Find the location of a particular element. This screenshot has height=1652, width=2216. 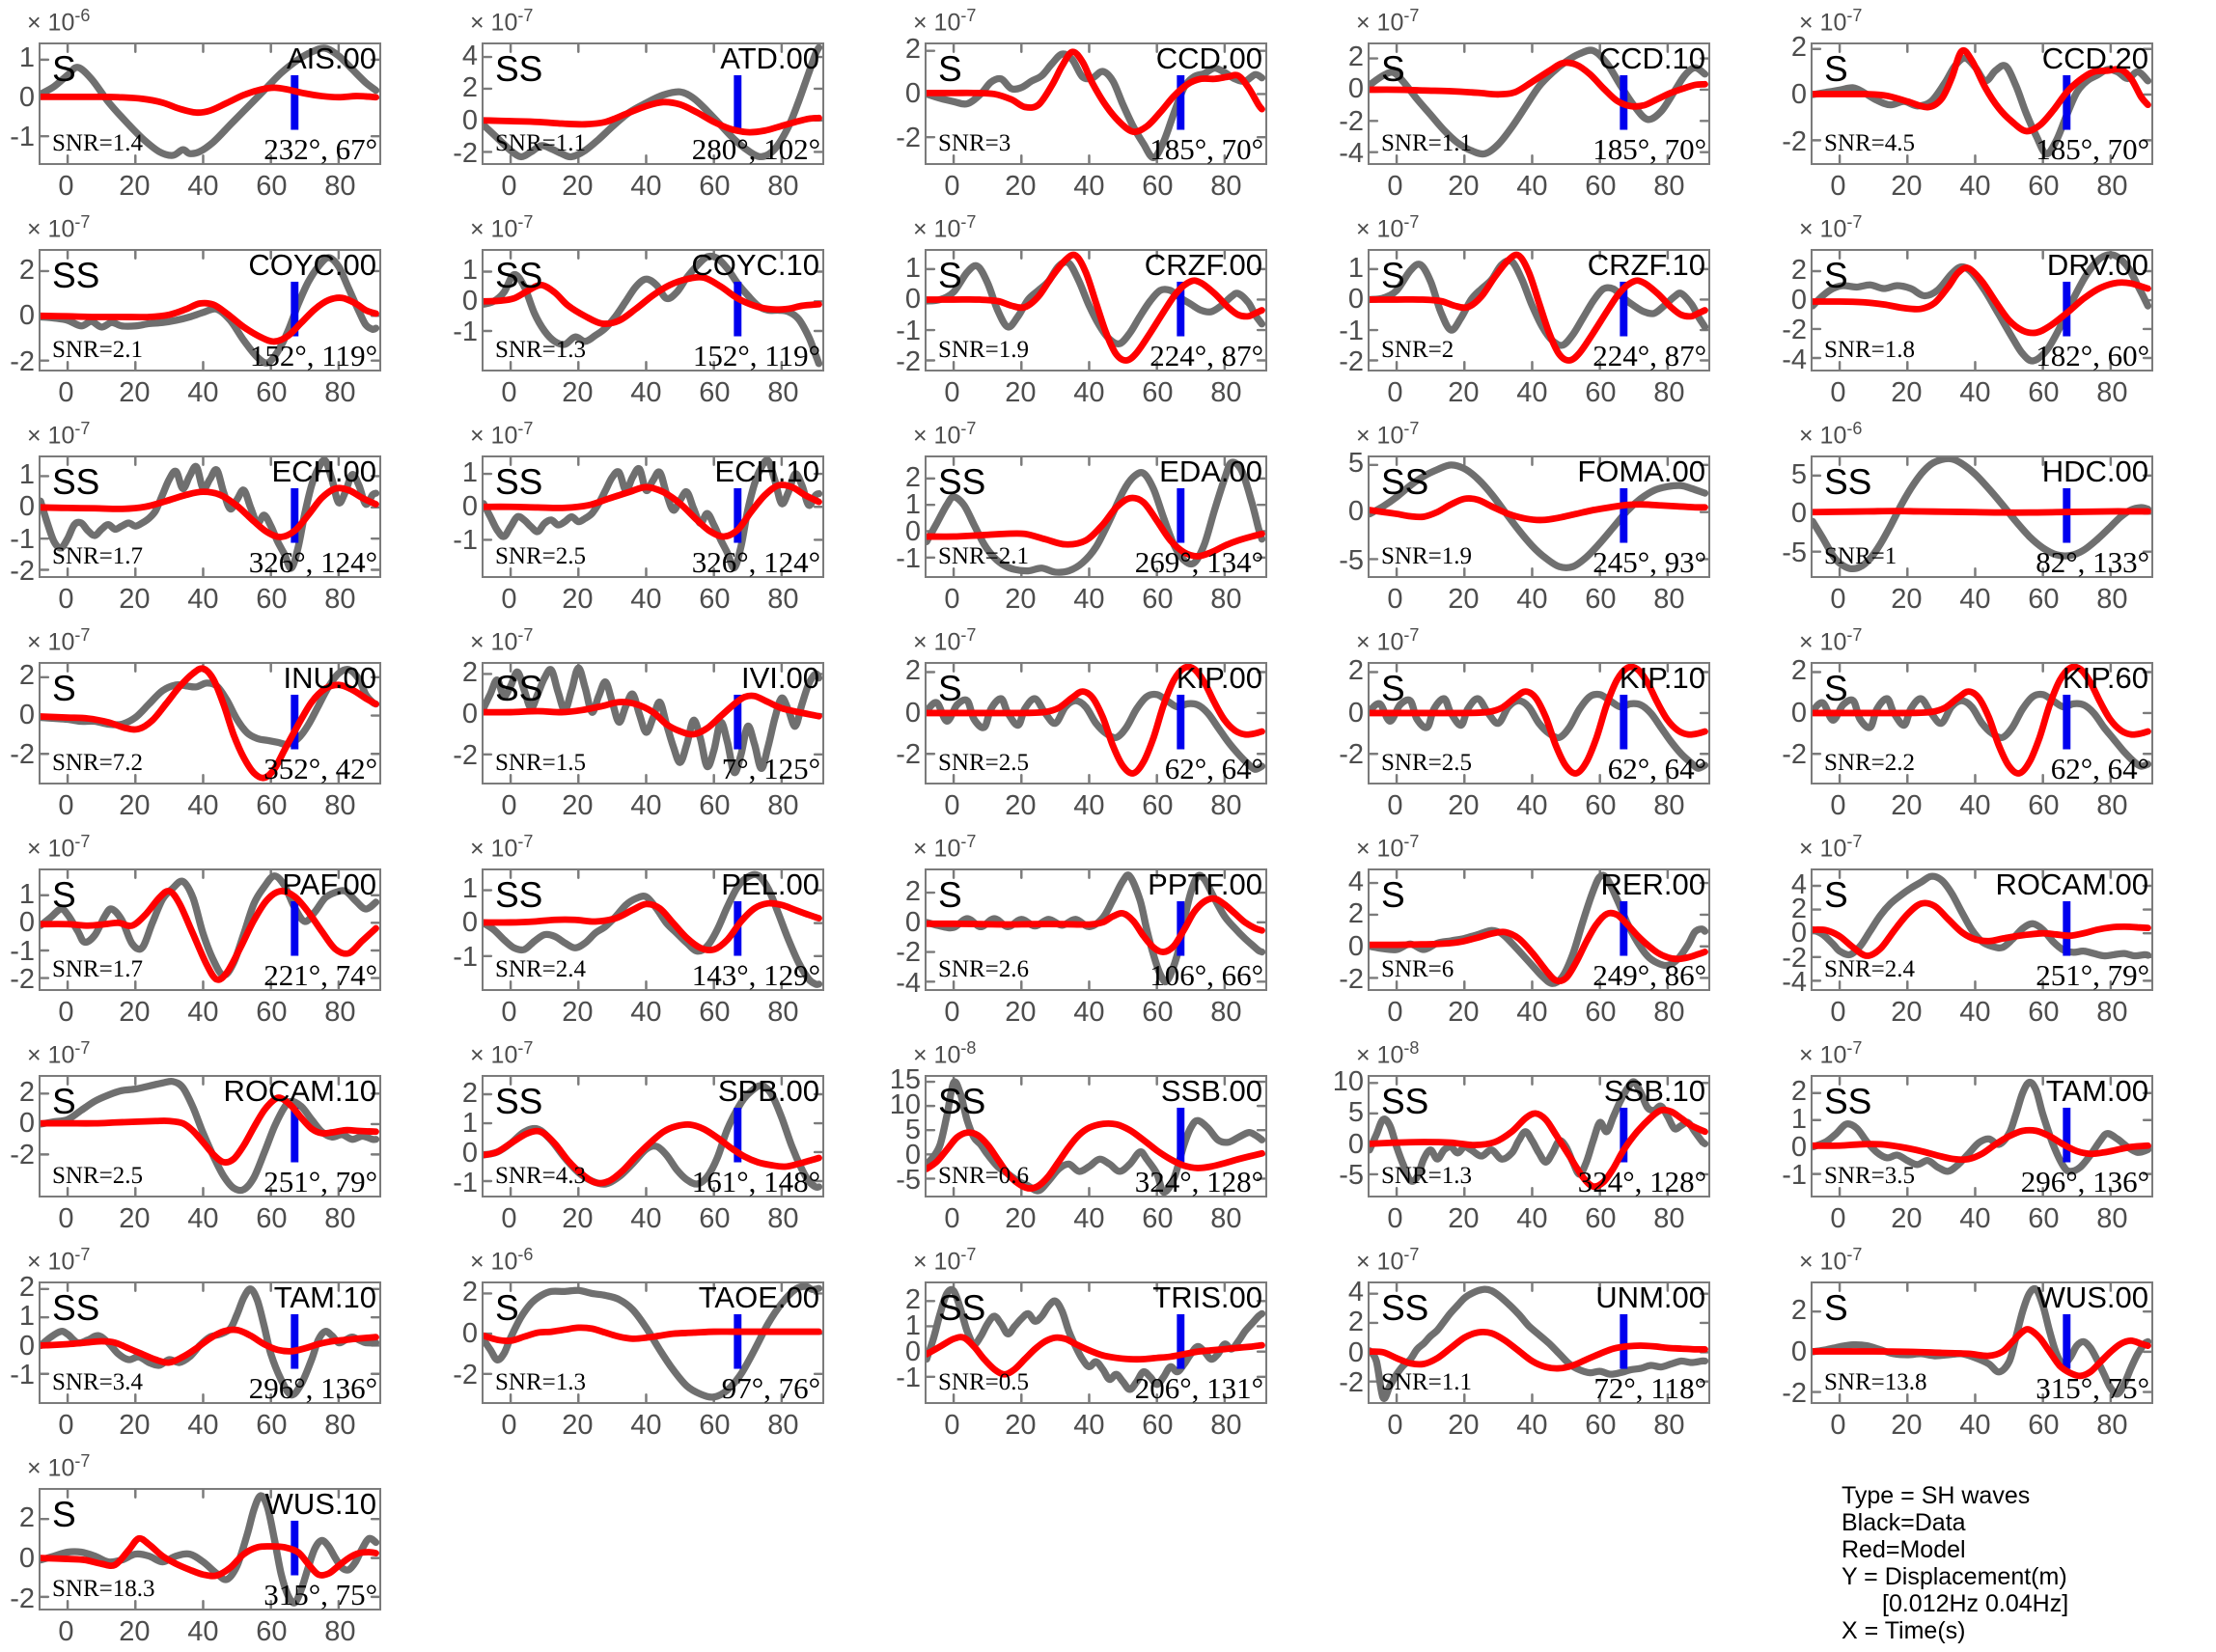

plot-area: SS FOMA.00 SNR=1.9 245°, 93° is located at coordinates (1539, 516).